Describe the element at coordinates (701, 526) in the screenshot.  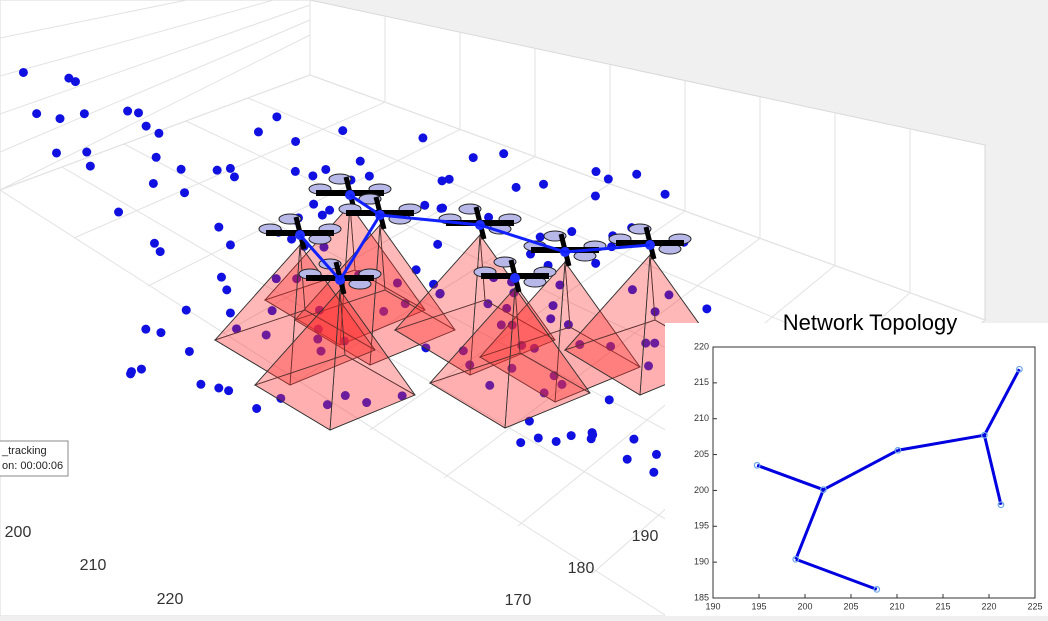
I see `y-tick-label: 195` at that location.